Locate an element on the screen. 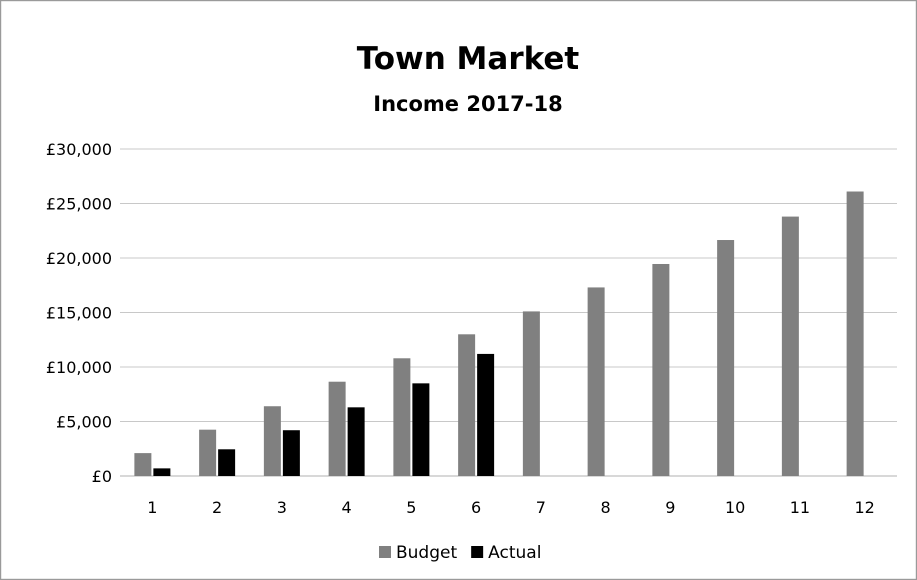  x-tick-label: 2 is located at coordinates (217, 507).